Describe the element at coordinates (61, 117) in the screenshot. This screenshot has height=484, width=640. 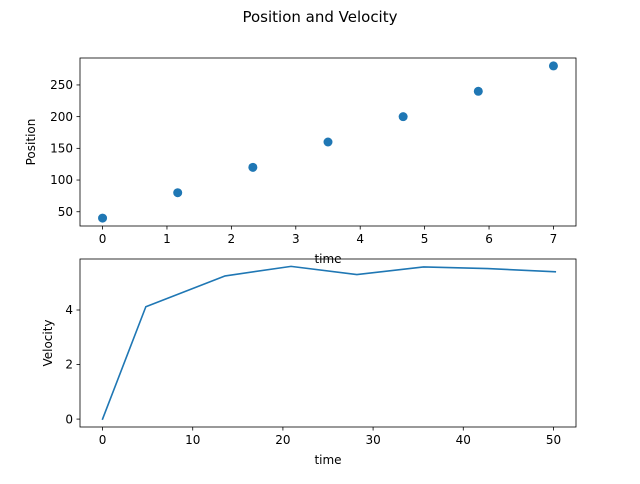
I see `position-y-tick-label: 200` at that location.